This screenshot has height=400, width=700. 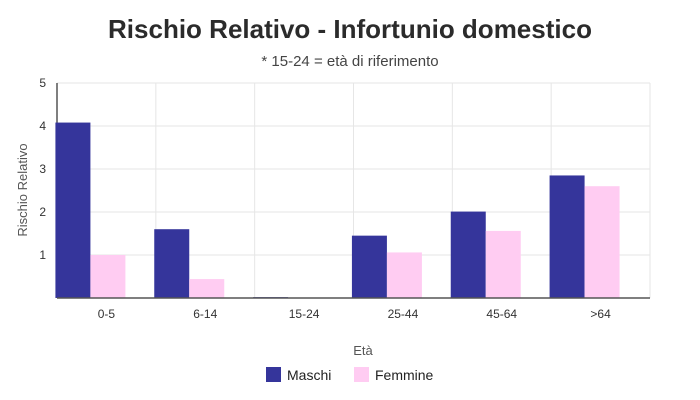 I want to click on y-tick-label: 3, so click(x=42, y=169).